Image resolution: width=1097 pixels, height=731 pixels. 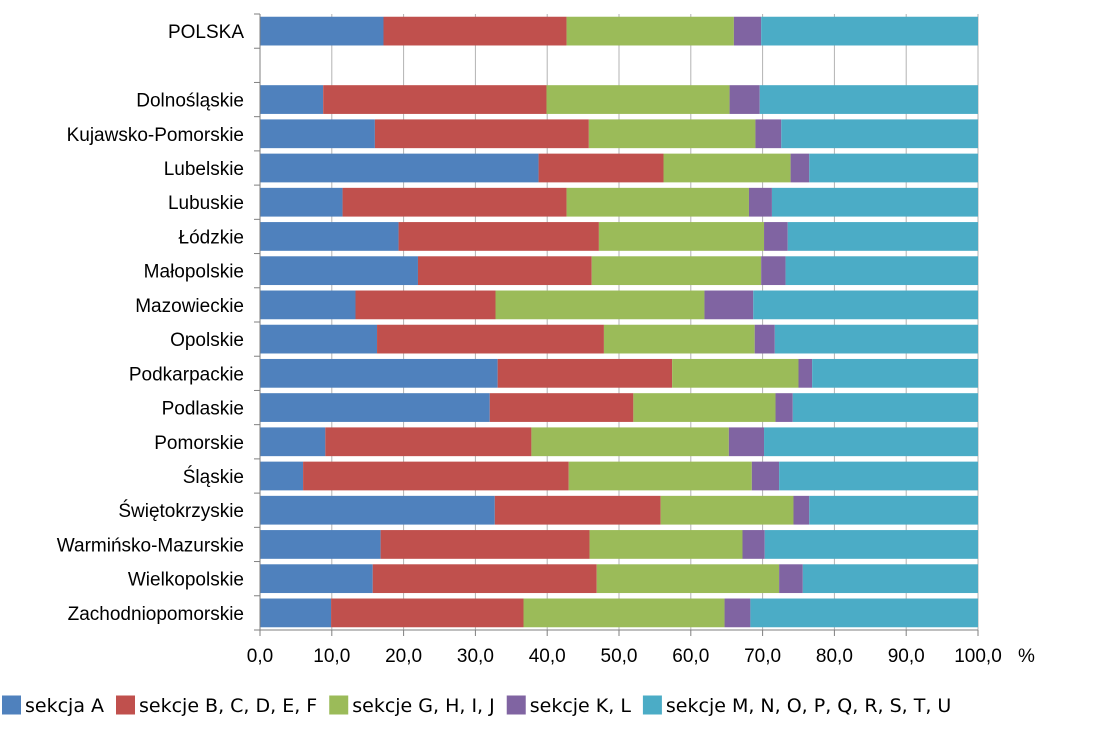 I want to click on x-tick-label: 90,0, so click(x=906, y=656).